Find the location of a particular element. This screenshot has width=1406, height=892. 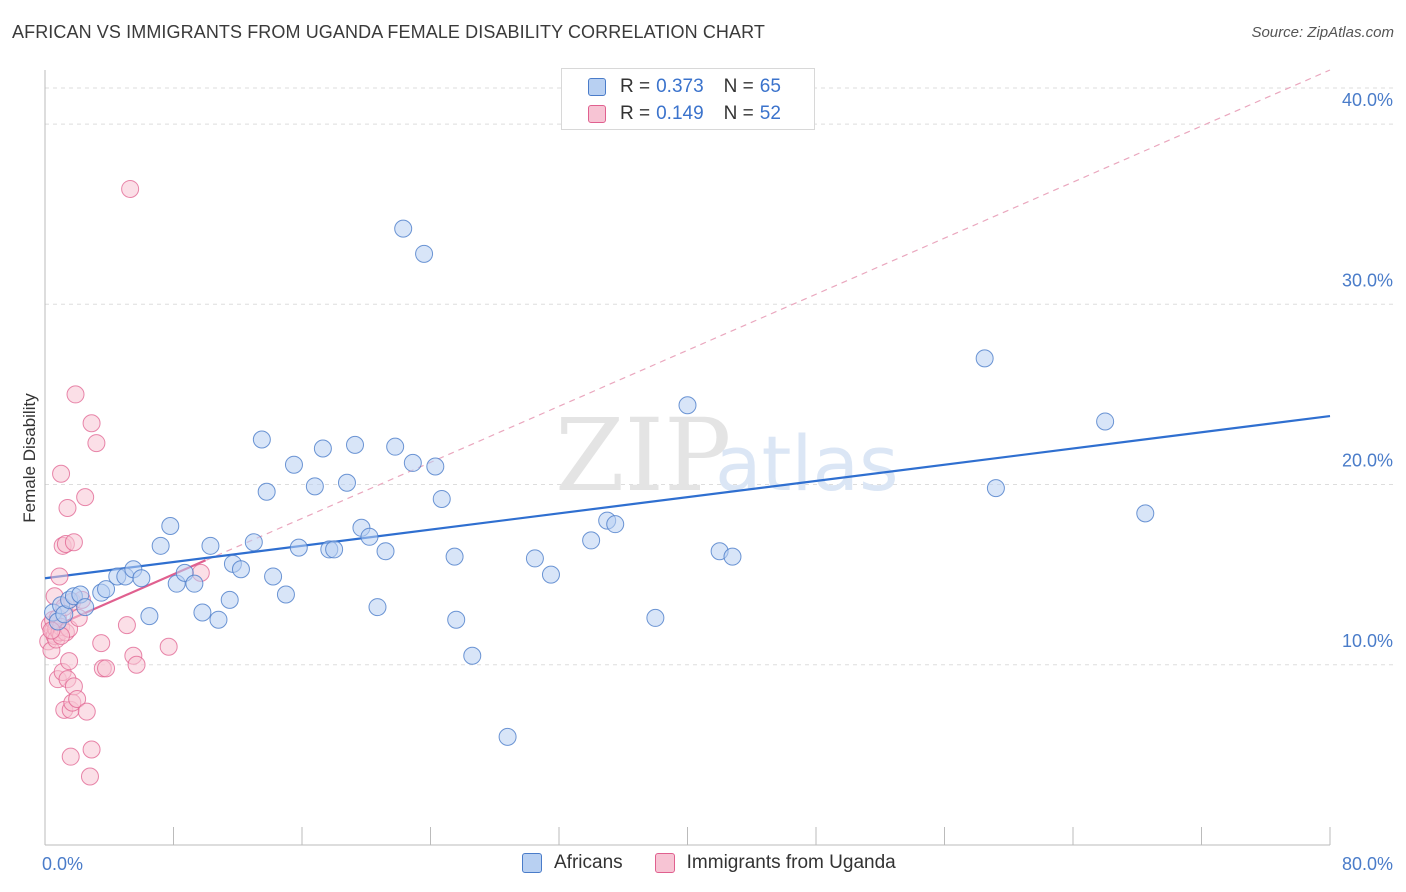

y-tick-label: 40.0% is located at coordinates (1367, 100).